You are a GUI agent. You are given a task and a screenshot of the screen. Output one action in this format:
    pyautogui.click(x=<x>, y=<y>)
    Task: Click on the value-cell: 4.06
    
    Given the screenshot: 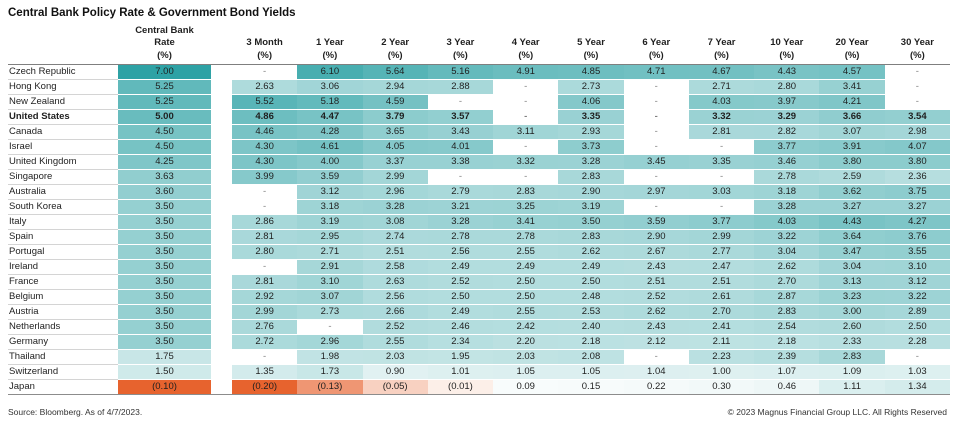 What is the action you would take?
    pyautogui.click(x=591, y=103)
    